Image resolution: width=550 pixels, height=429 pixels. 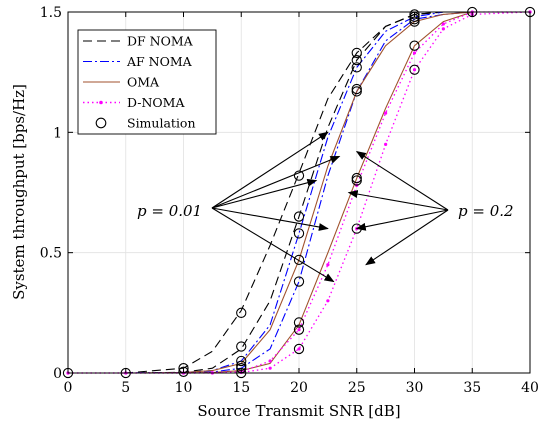 I want to click on legend-label: AF NOMA, so click(x=159, y=61).